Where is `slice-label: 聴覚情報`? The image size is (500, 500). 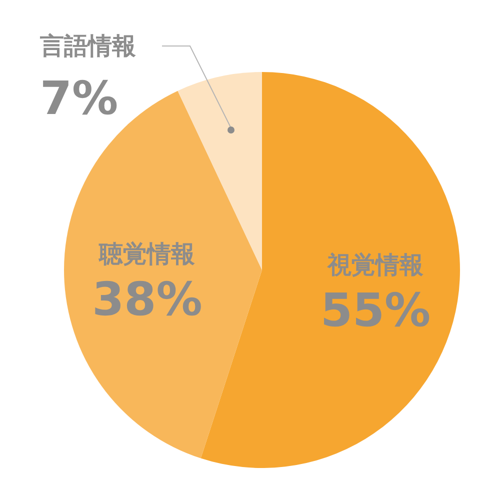
slice-label: 聴覚情報 is located at coordinates (147, 254).